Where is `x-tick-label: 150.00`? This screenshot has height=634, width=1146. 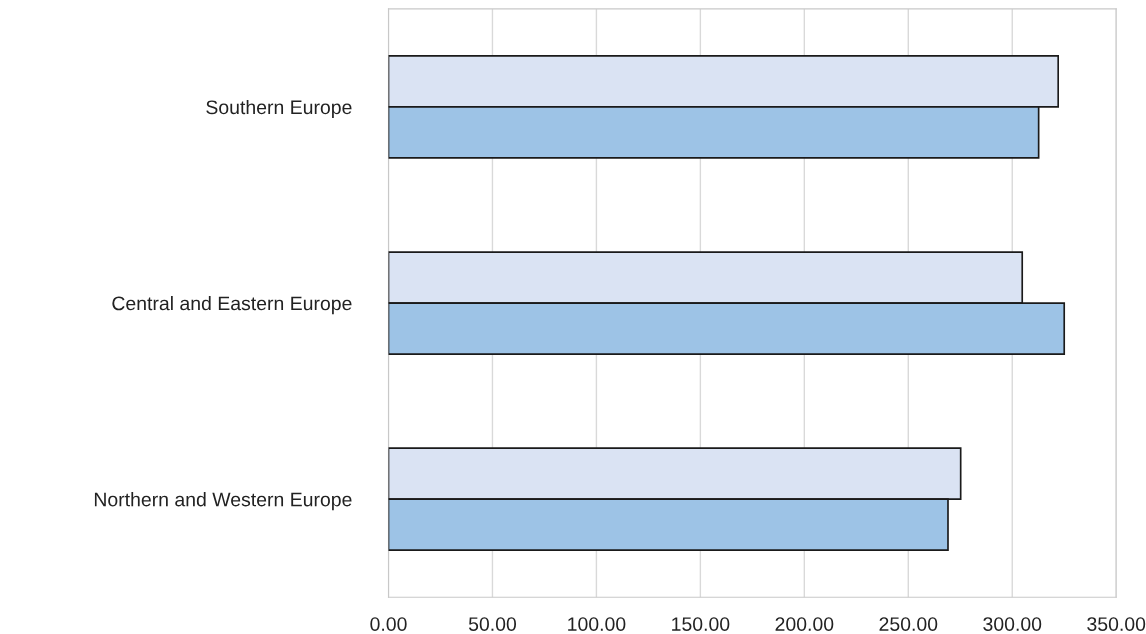
x-tick-label: 150.00 is located at coordinates (701, 624).